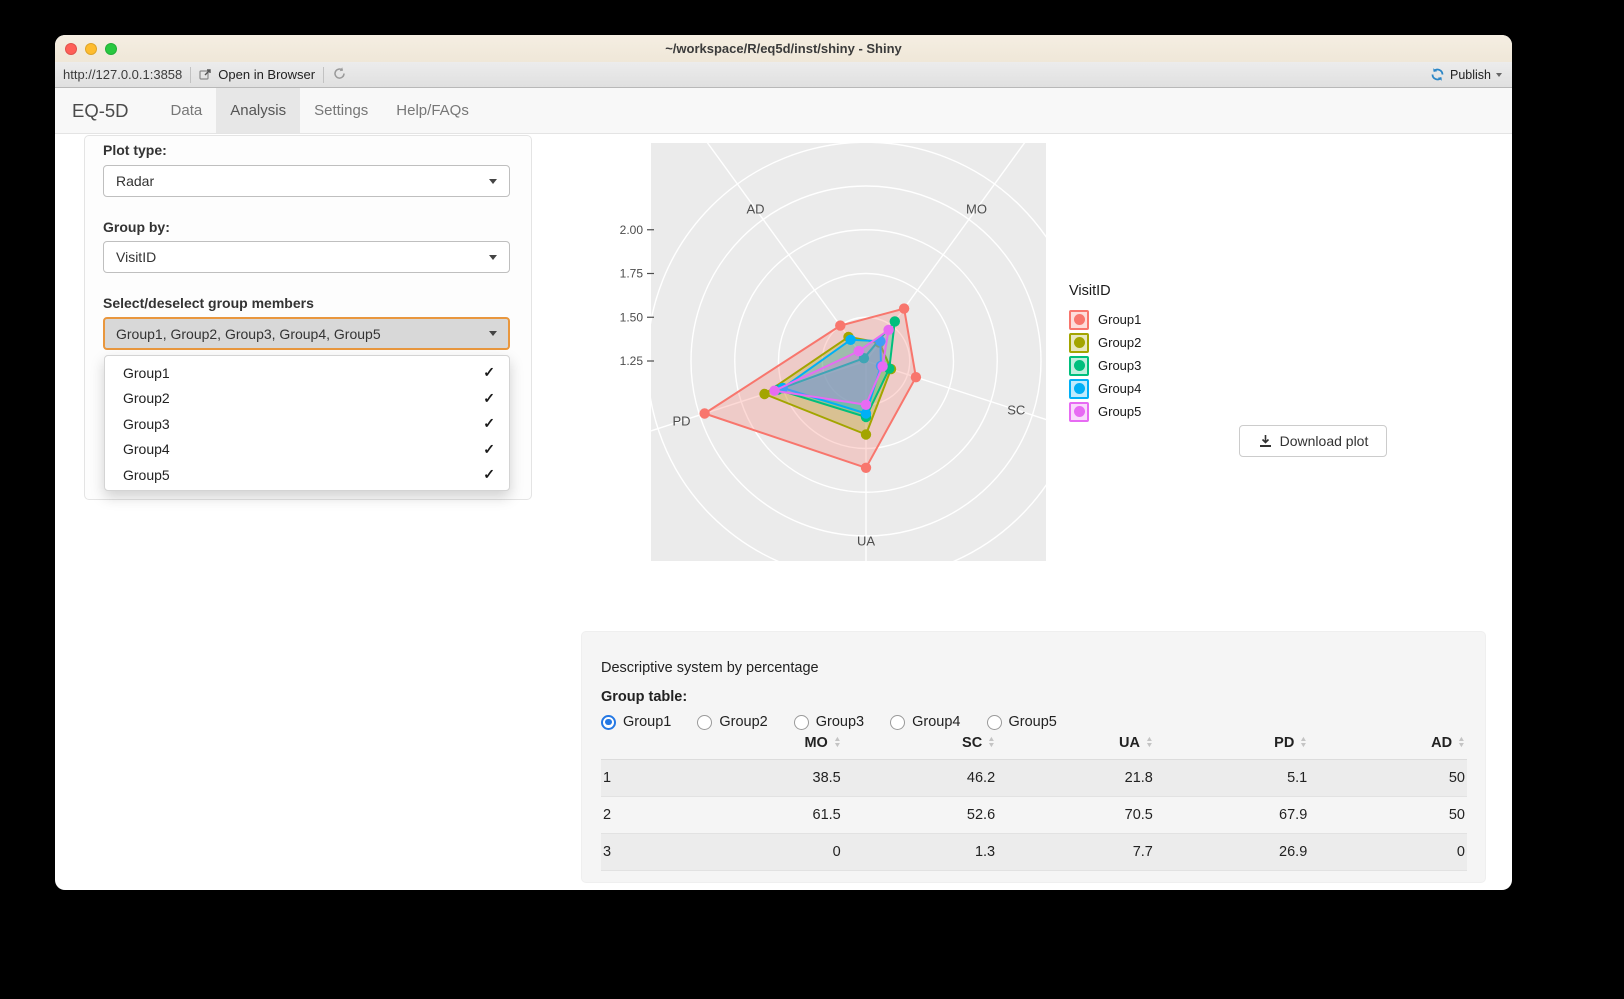  Describe the element at coordinates (644, 697) in the screenshot. I see `group-table-label: Group table:` at that location.